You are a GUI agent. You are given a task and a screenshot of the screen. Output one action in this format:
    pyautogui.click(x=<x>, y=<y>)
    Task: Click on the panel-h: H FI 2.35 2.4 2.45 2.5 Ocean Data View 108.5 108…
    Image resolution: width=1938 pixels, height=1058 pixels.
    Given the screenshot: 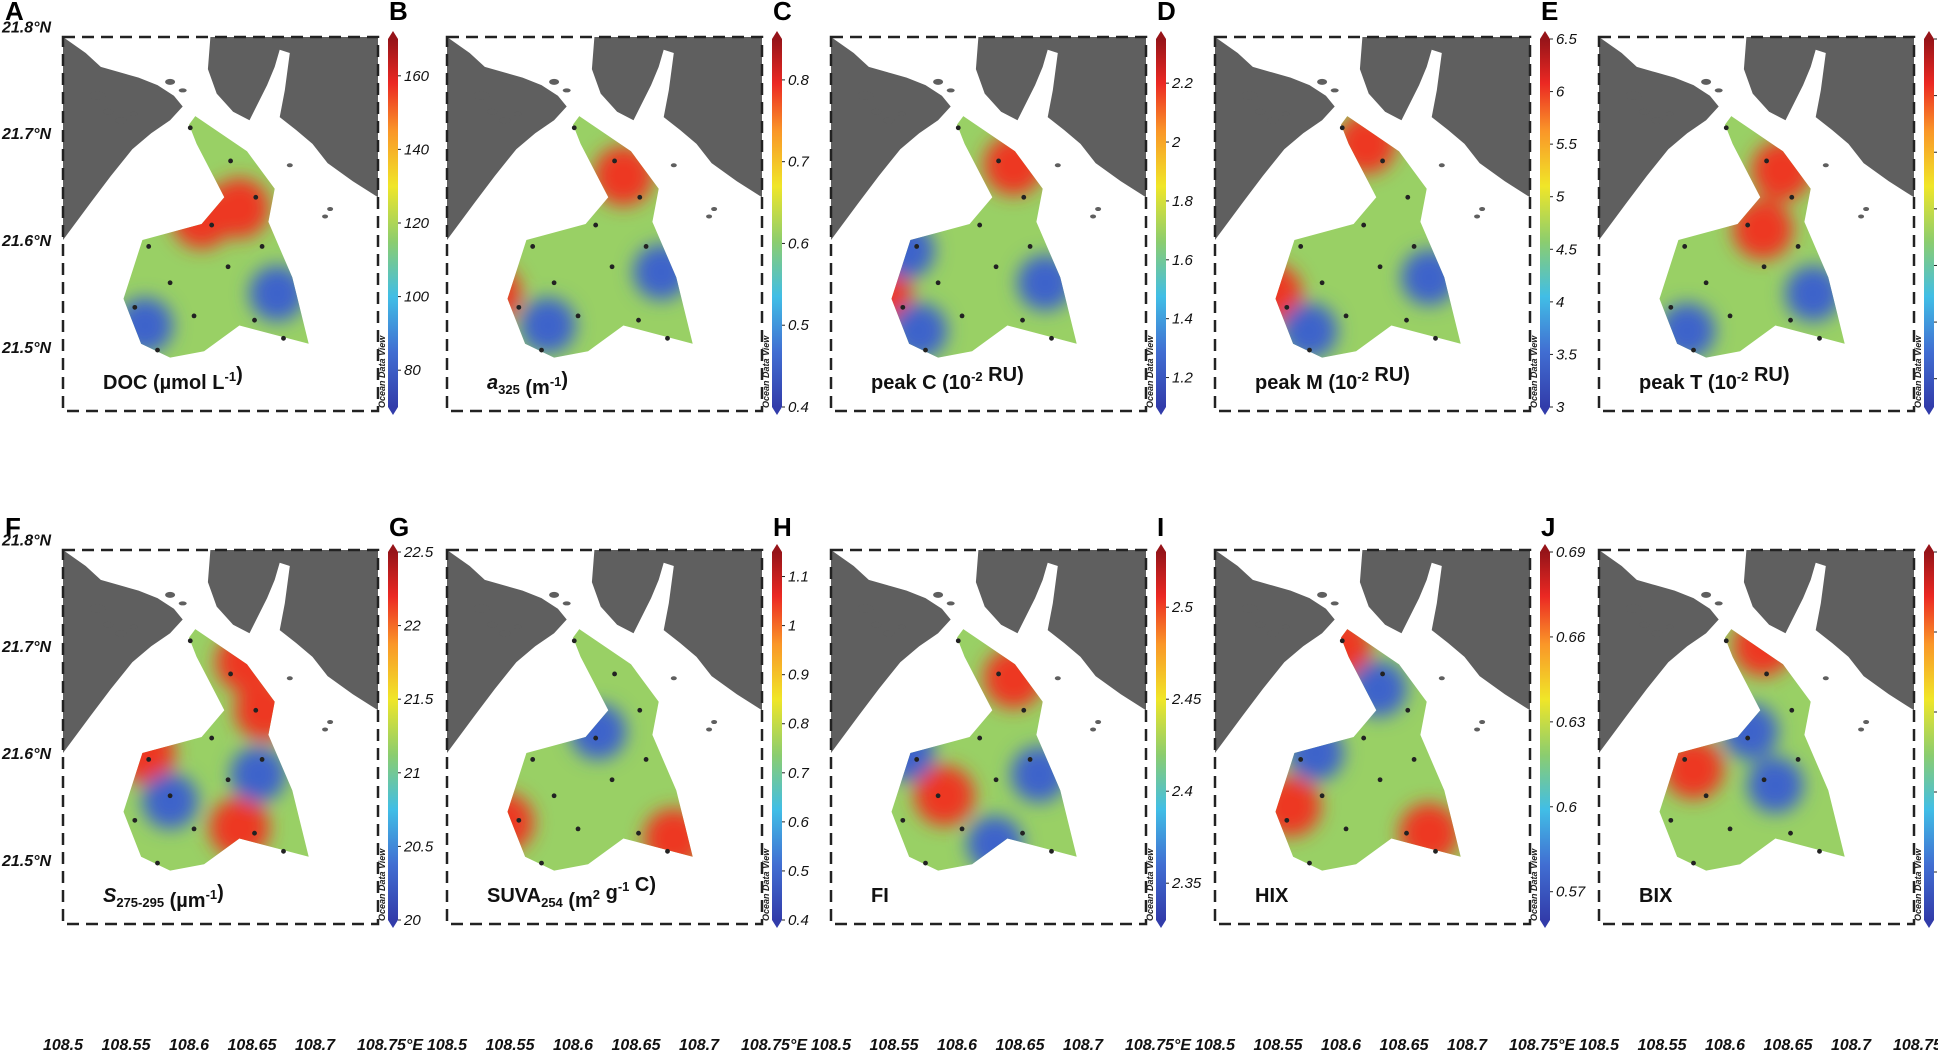 What is the action you would take?
    pyautogui.click(x=987, y=783)
    